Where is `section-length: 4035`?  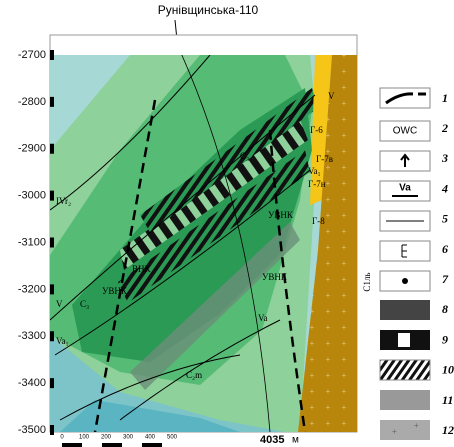
section-length: 4035 is located at coordinates (272, 440).